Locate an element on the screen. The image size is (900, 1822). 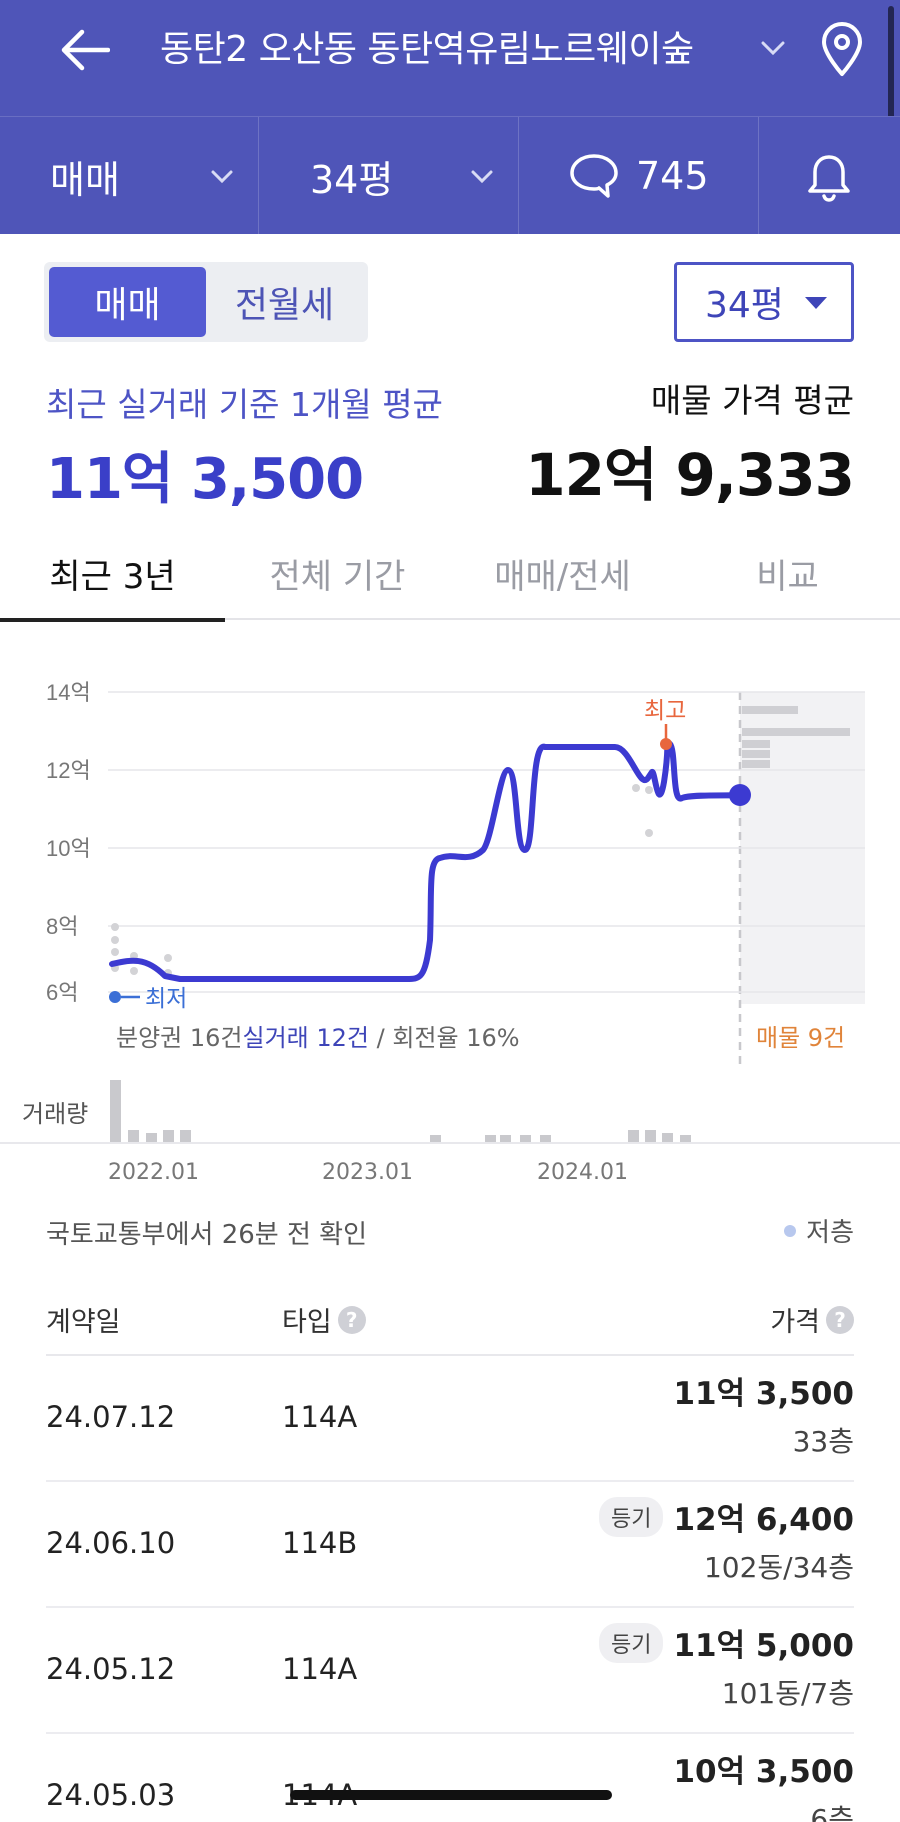
map-pin-icon is located at coordinates (842, 50).